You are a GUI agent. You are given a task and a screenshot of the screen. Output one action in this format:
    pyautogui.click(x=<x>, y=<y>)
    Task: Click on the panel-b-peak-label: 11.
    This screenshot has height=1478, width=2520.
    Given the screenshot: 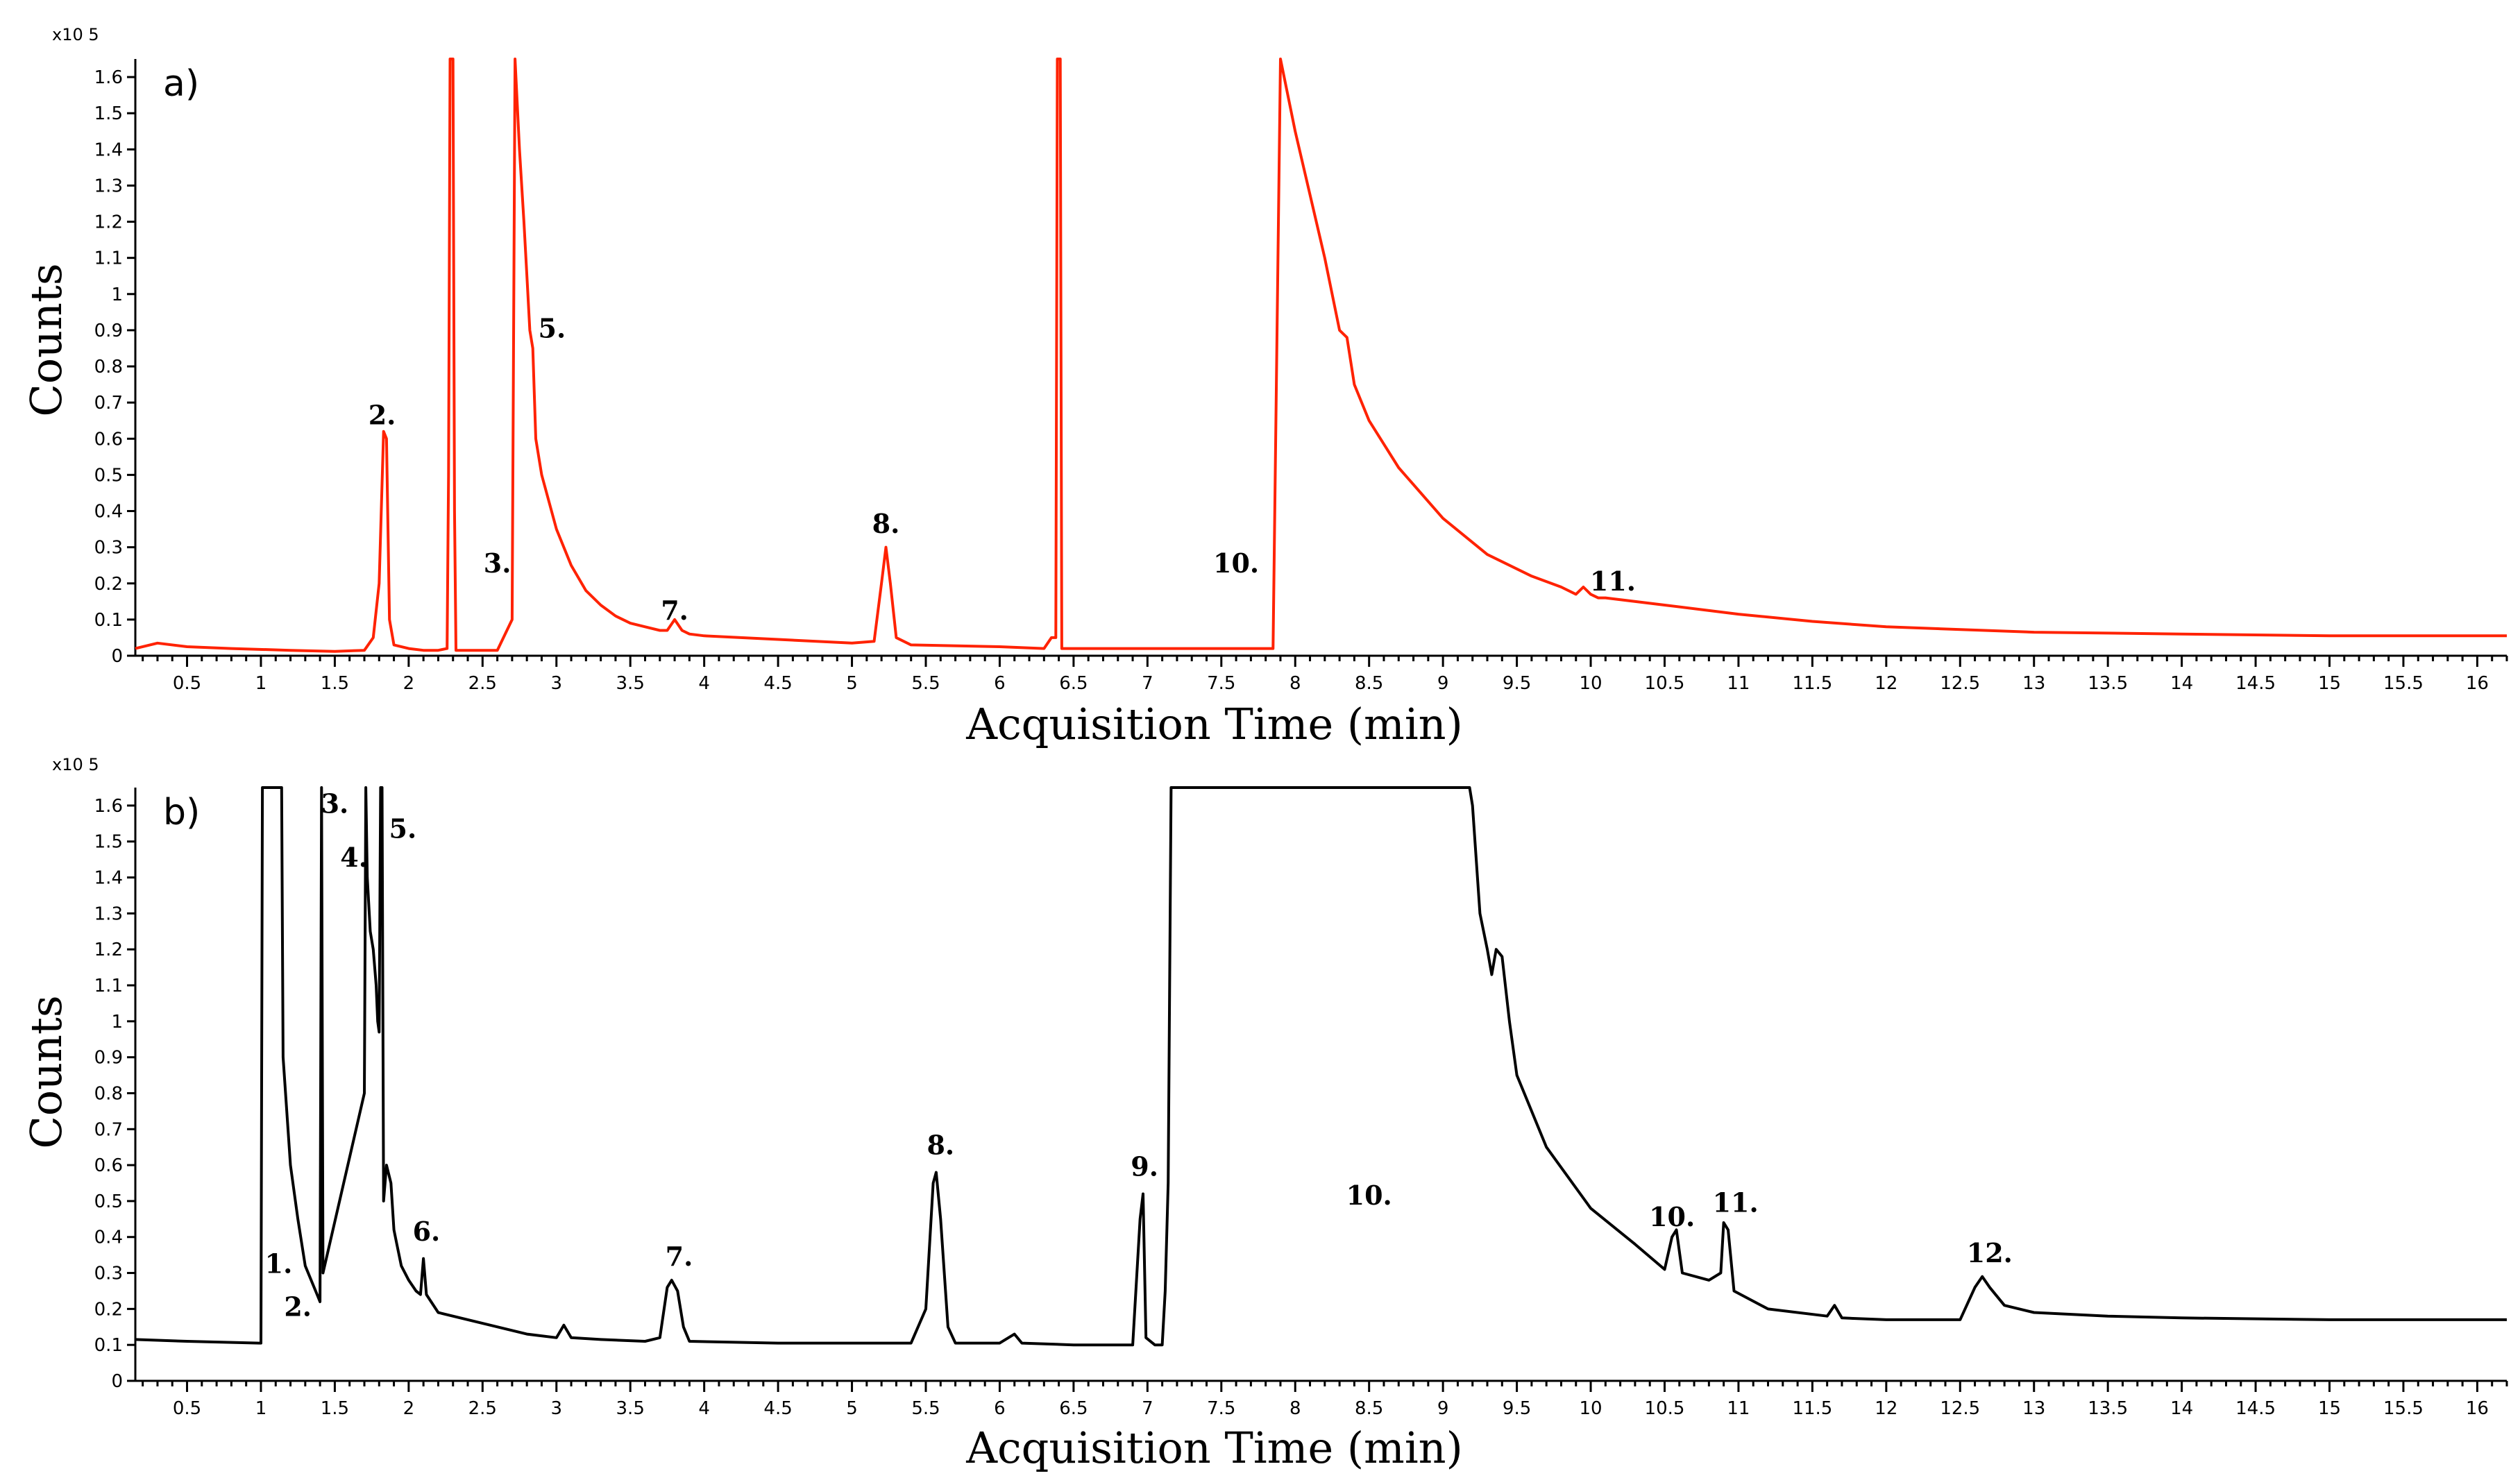 What is the action you would take?
    pyautogui.click(x=1736, y=1202)
    